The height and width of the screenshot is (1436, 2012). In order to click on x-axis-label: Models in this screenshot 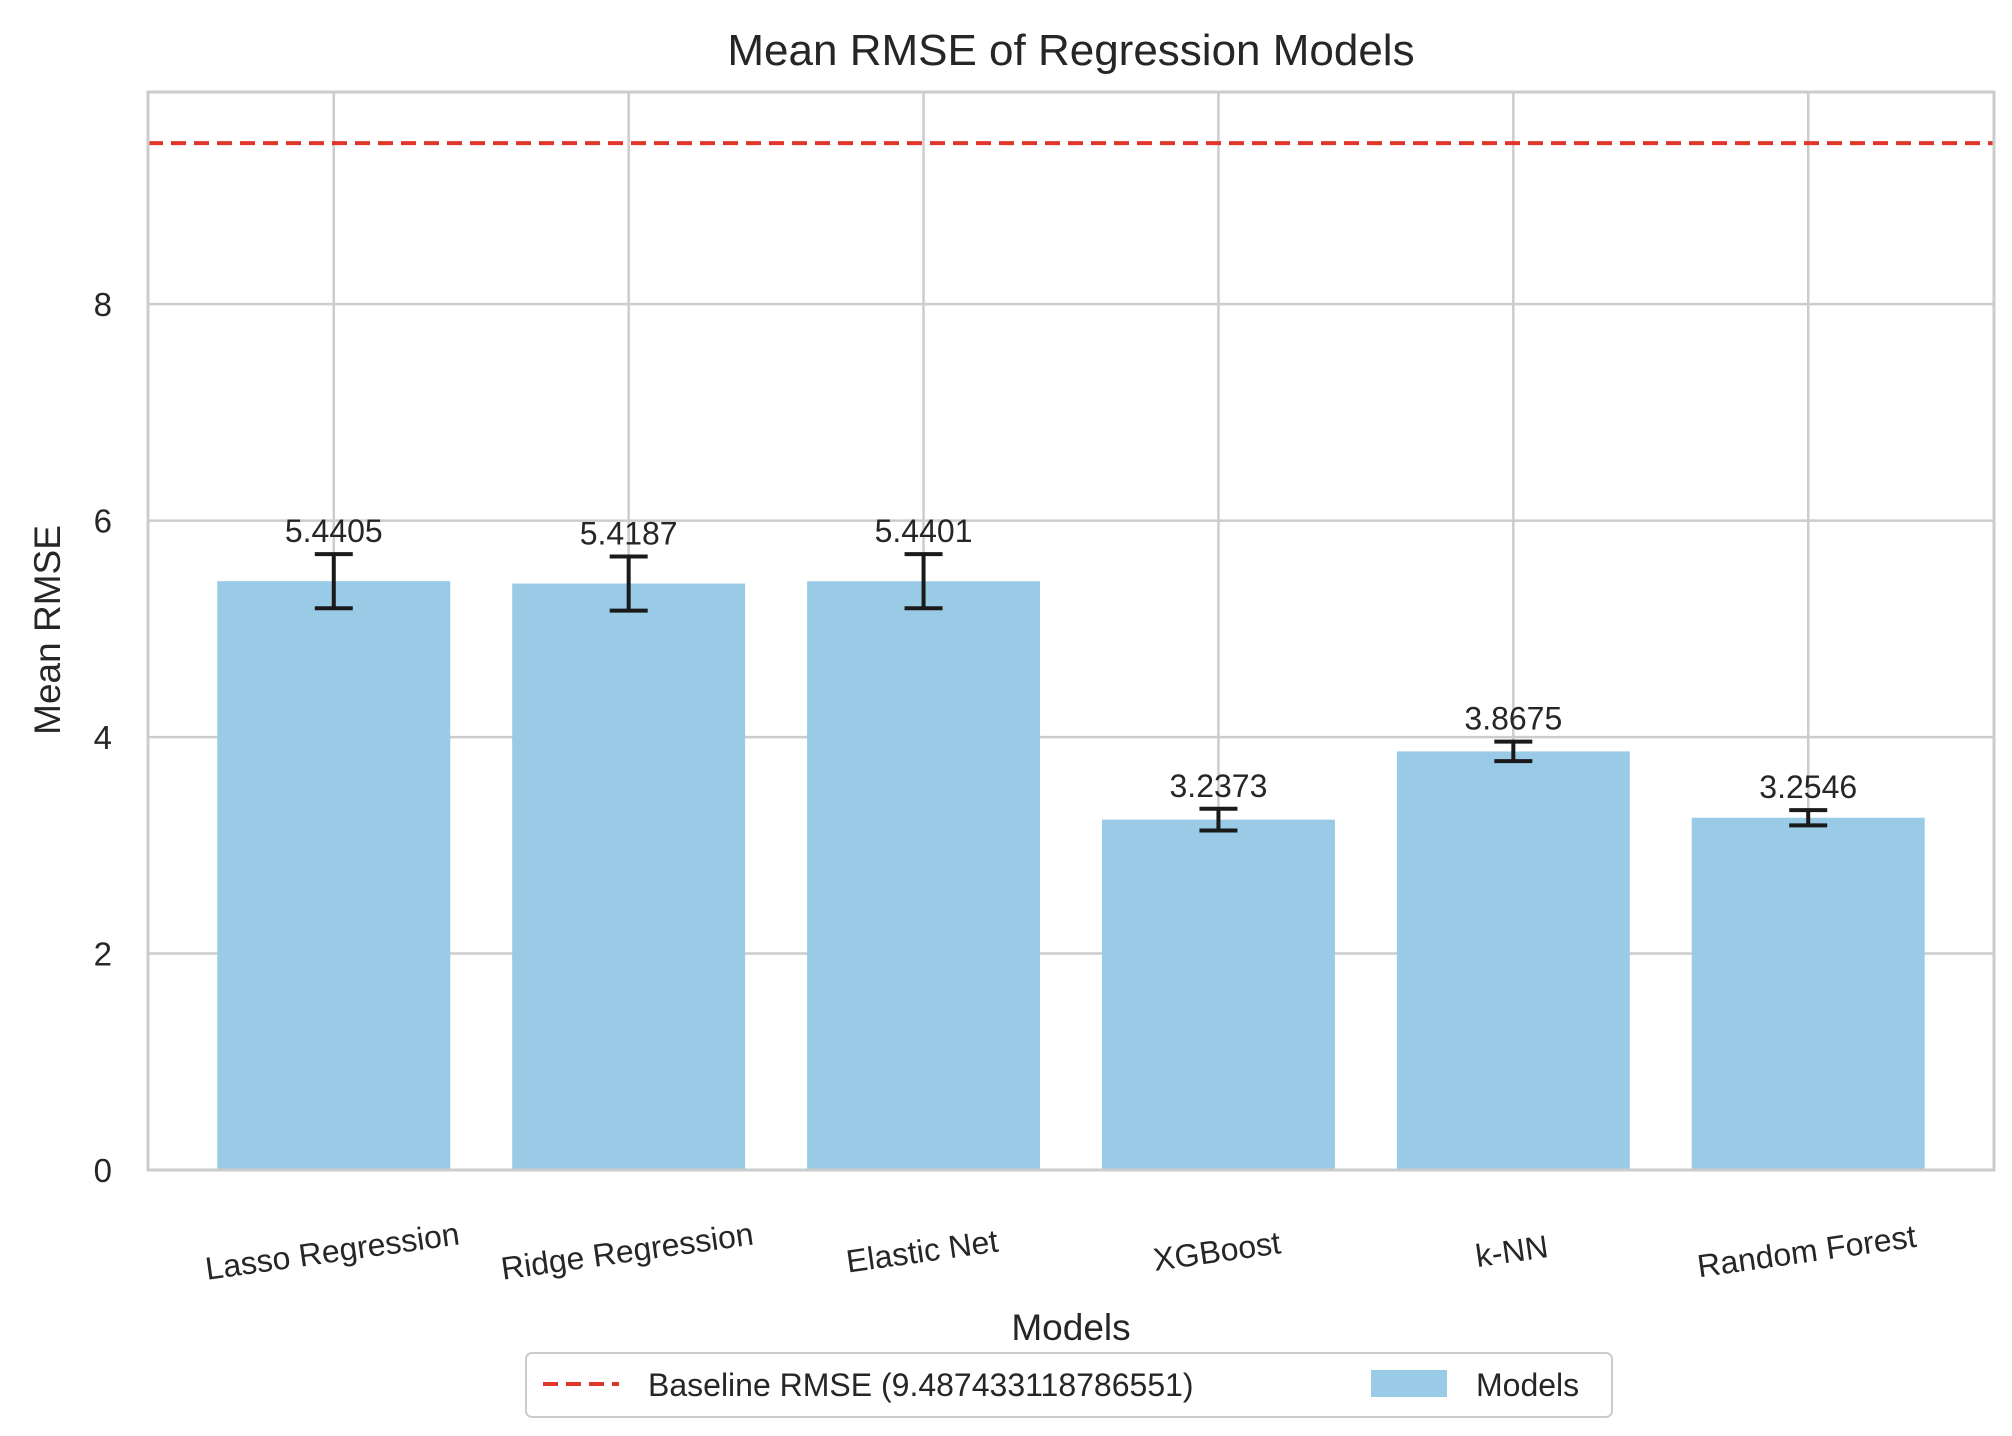, I will do `click(1070, 1327)`.